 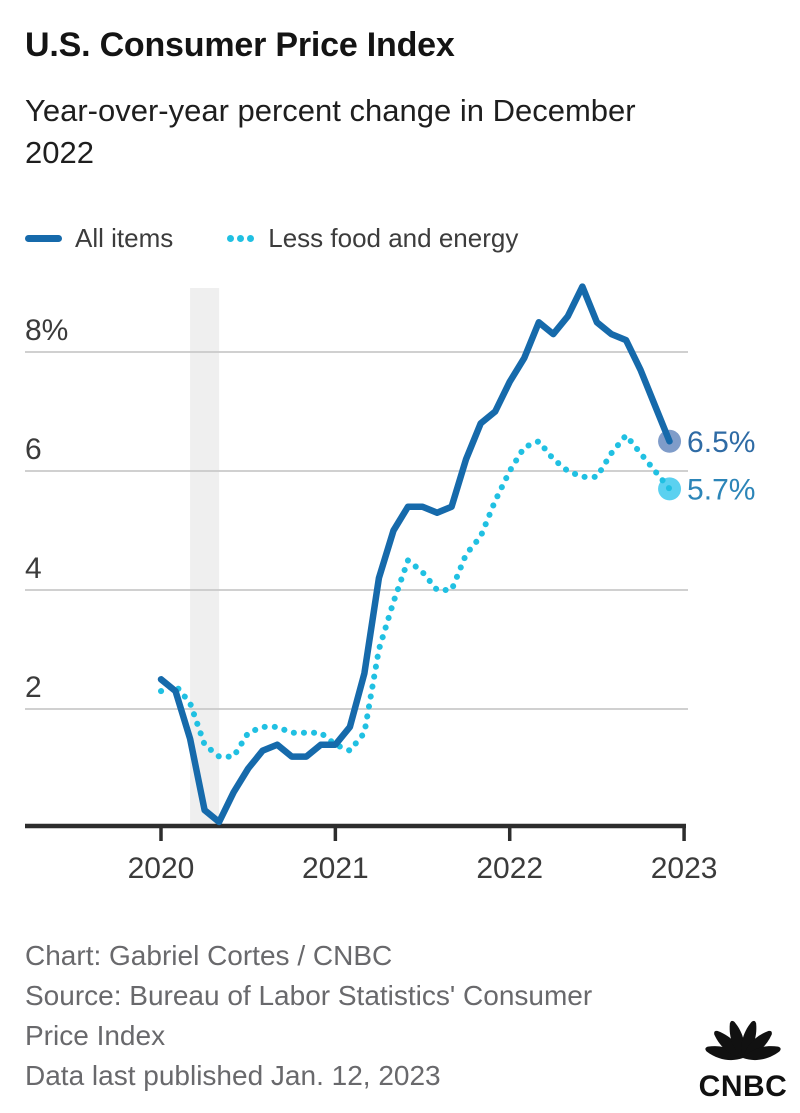 What do you see at coordinates (721, 489) in the screenshot?
I see `end-label-less-food-and-energy: 5.7%` at bounding box center [721, 489].